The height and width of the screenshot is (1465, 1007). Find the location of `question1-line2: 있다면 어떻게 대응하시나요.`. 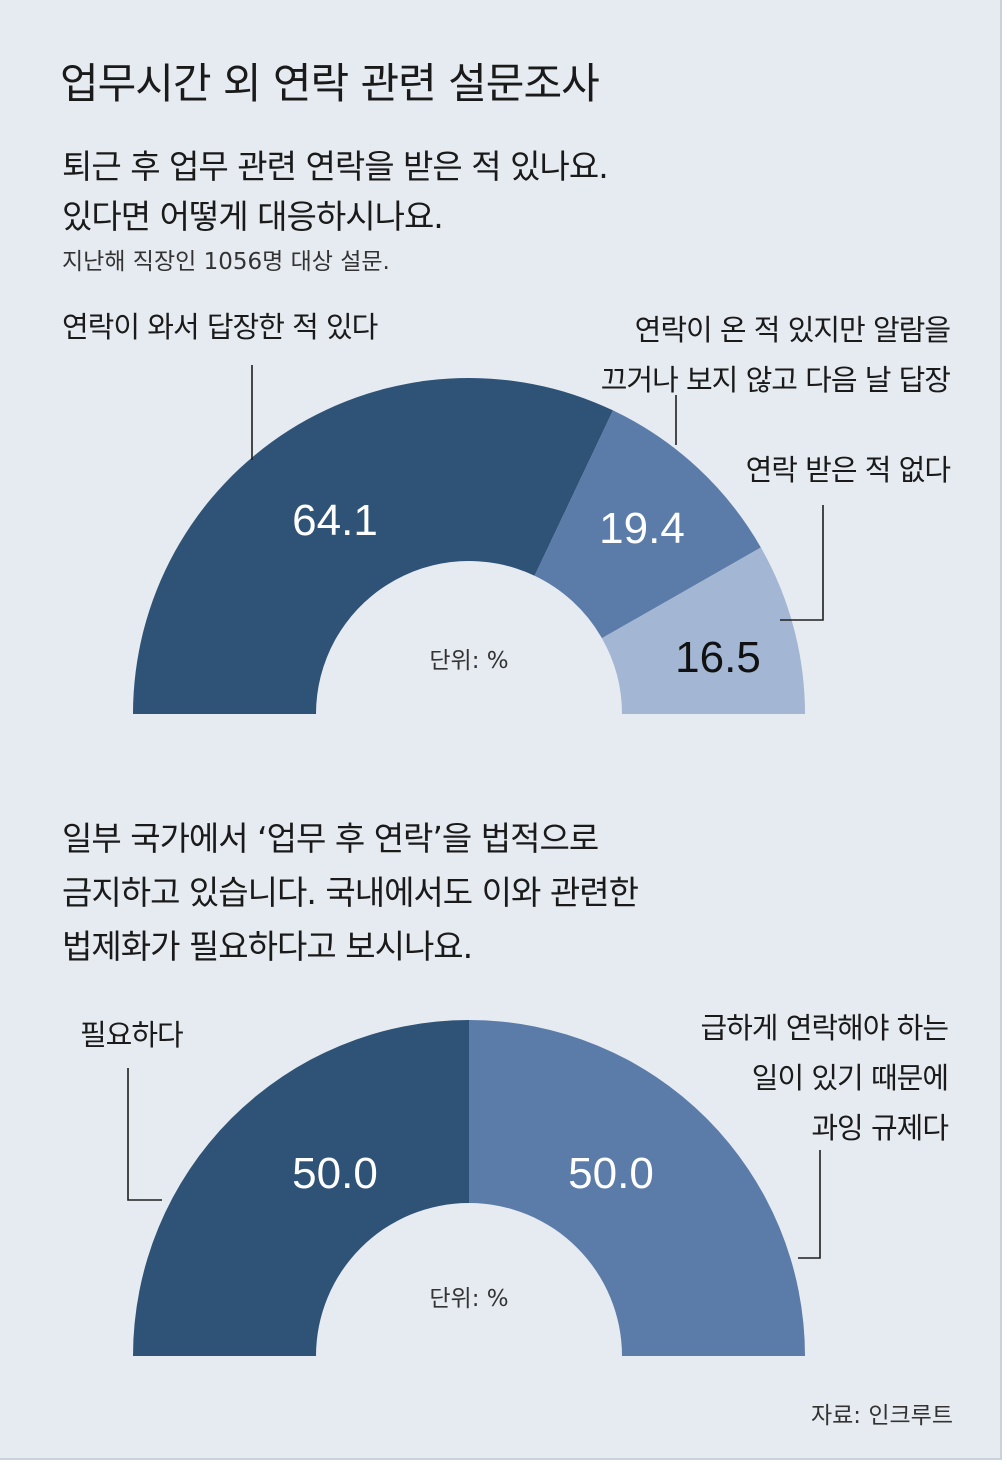

question1-line2: 있다면 어떻게 대응하시나요. is located at coordinates (253, 216).